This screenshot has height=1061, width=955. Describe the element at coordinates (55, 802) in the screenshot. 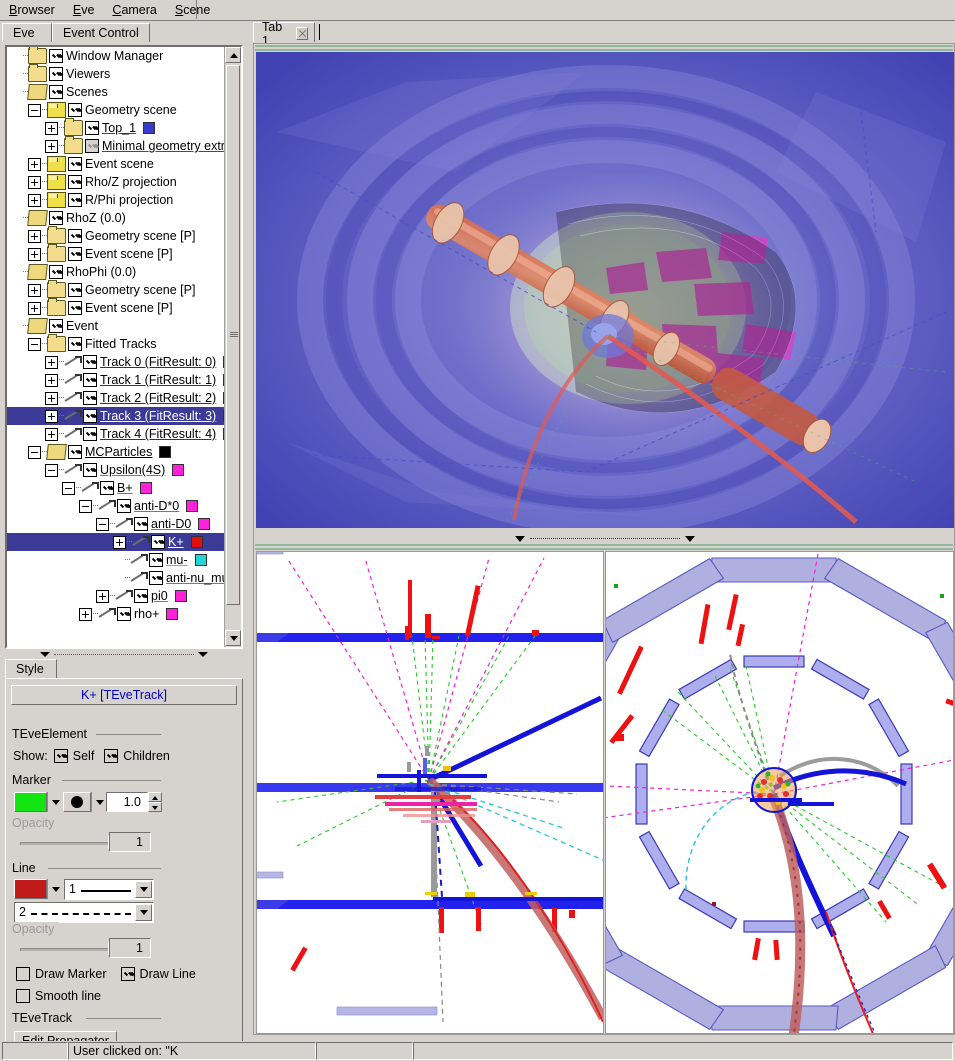

I see `marker-color-dropdown` at that location.